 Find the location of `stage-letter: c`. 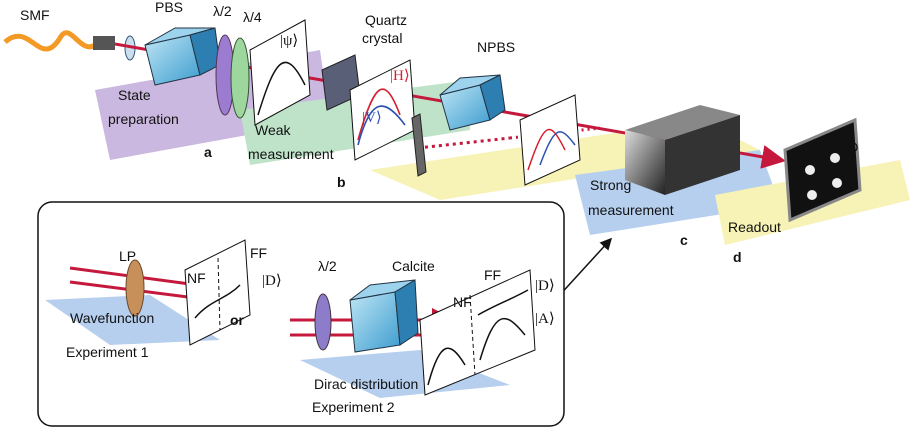

stage-letter: c is located at coordinates (684, 240).